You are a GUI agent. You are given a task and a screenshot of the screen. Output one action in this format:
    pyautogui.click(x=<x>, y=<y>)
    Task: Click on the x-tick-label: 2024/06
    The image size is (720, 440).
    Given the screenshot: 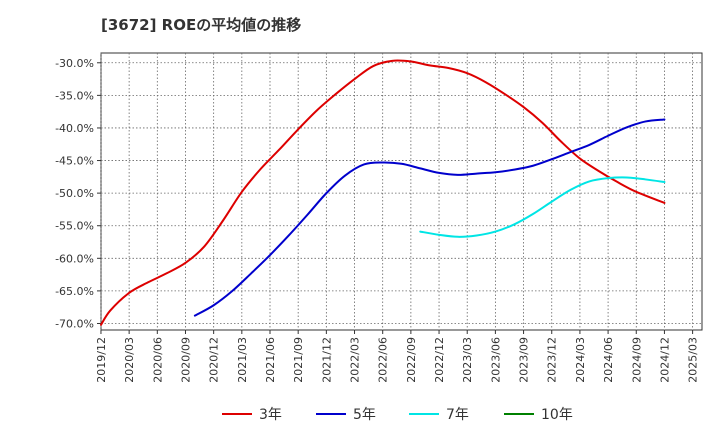 What is the action you would take?
    pyautogui.click(x=608, y=360)
    